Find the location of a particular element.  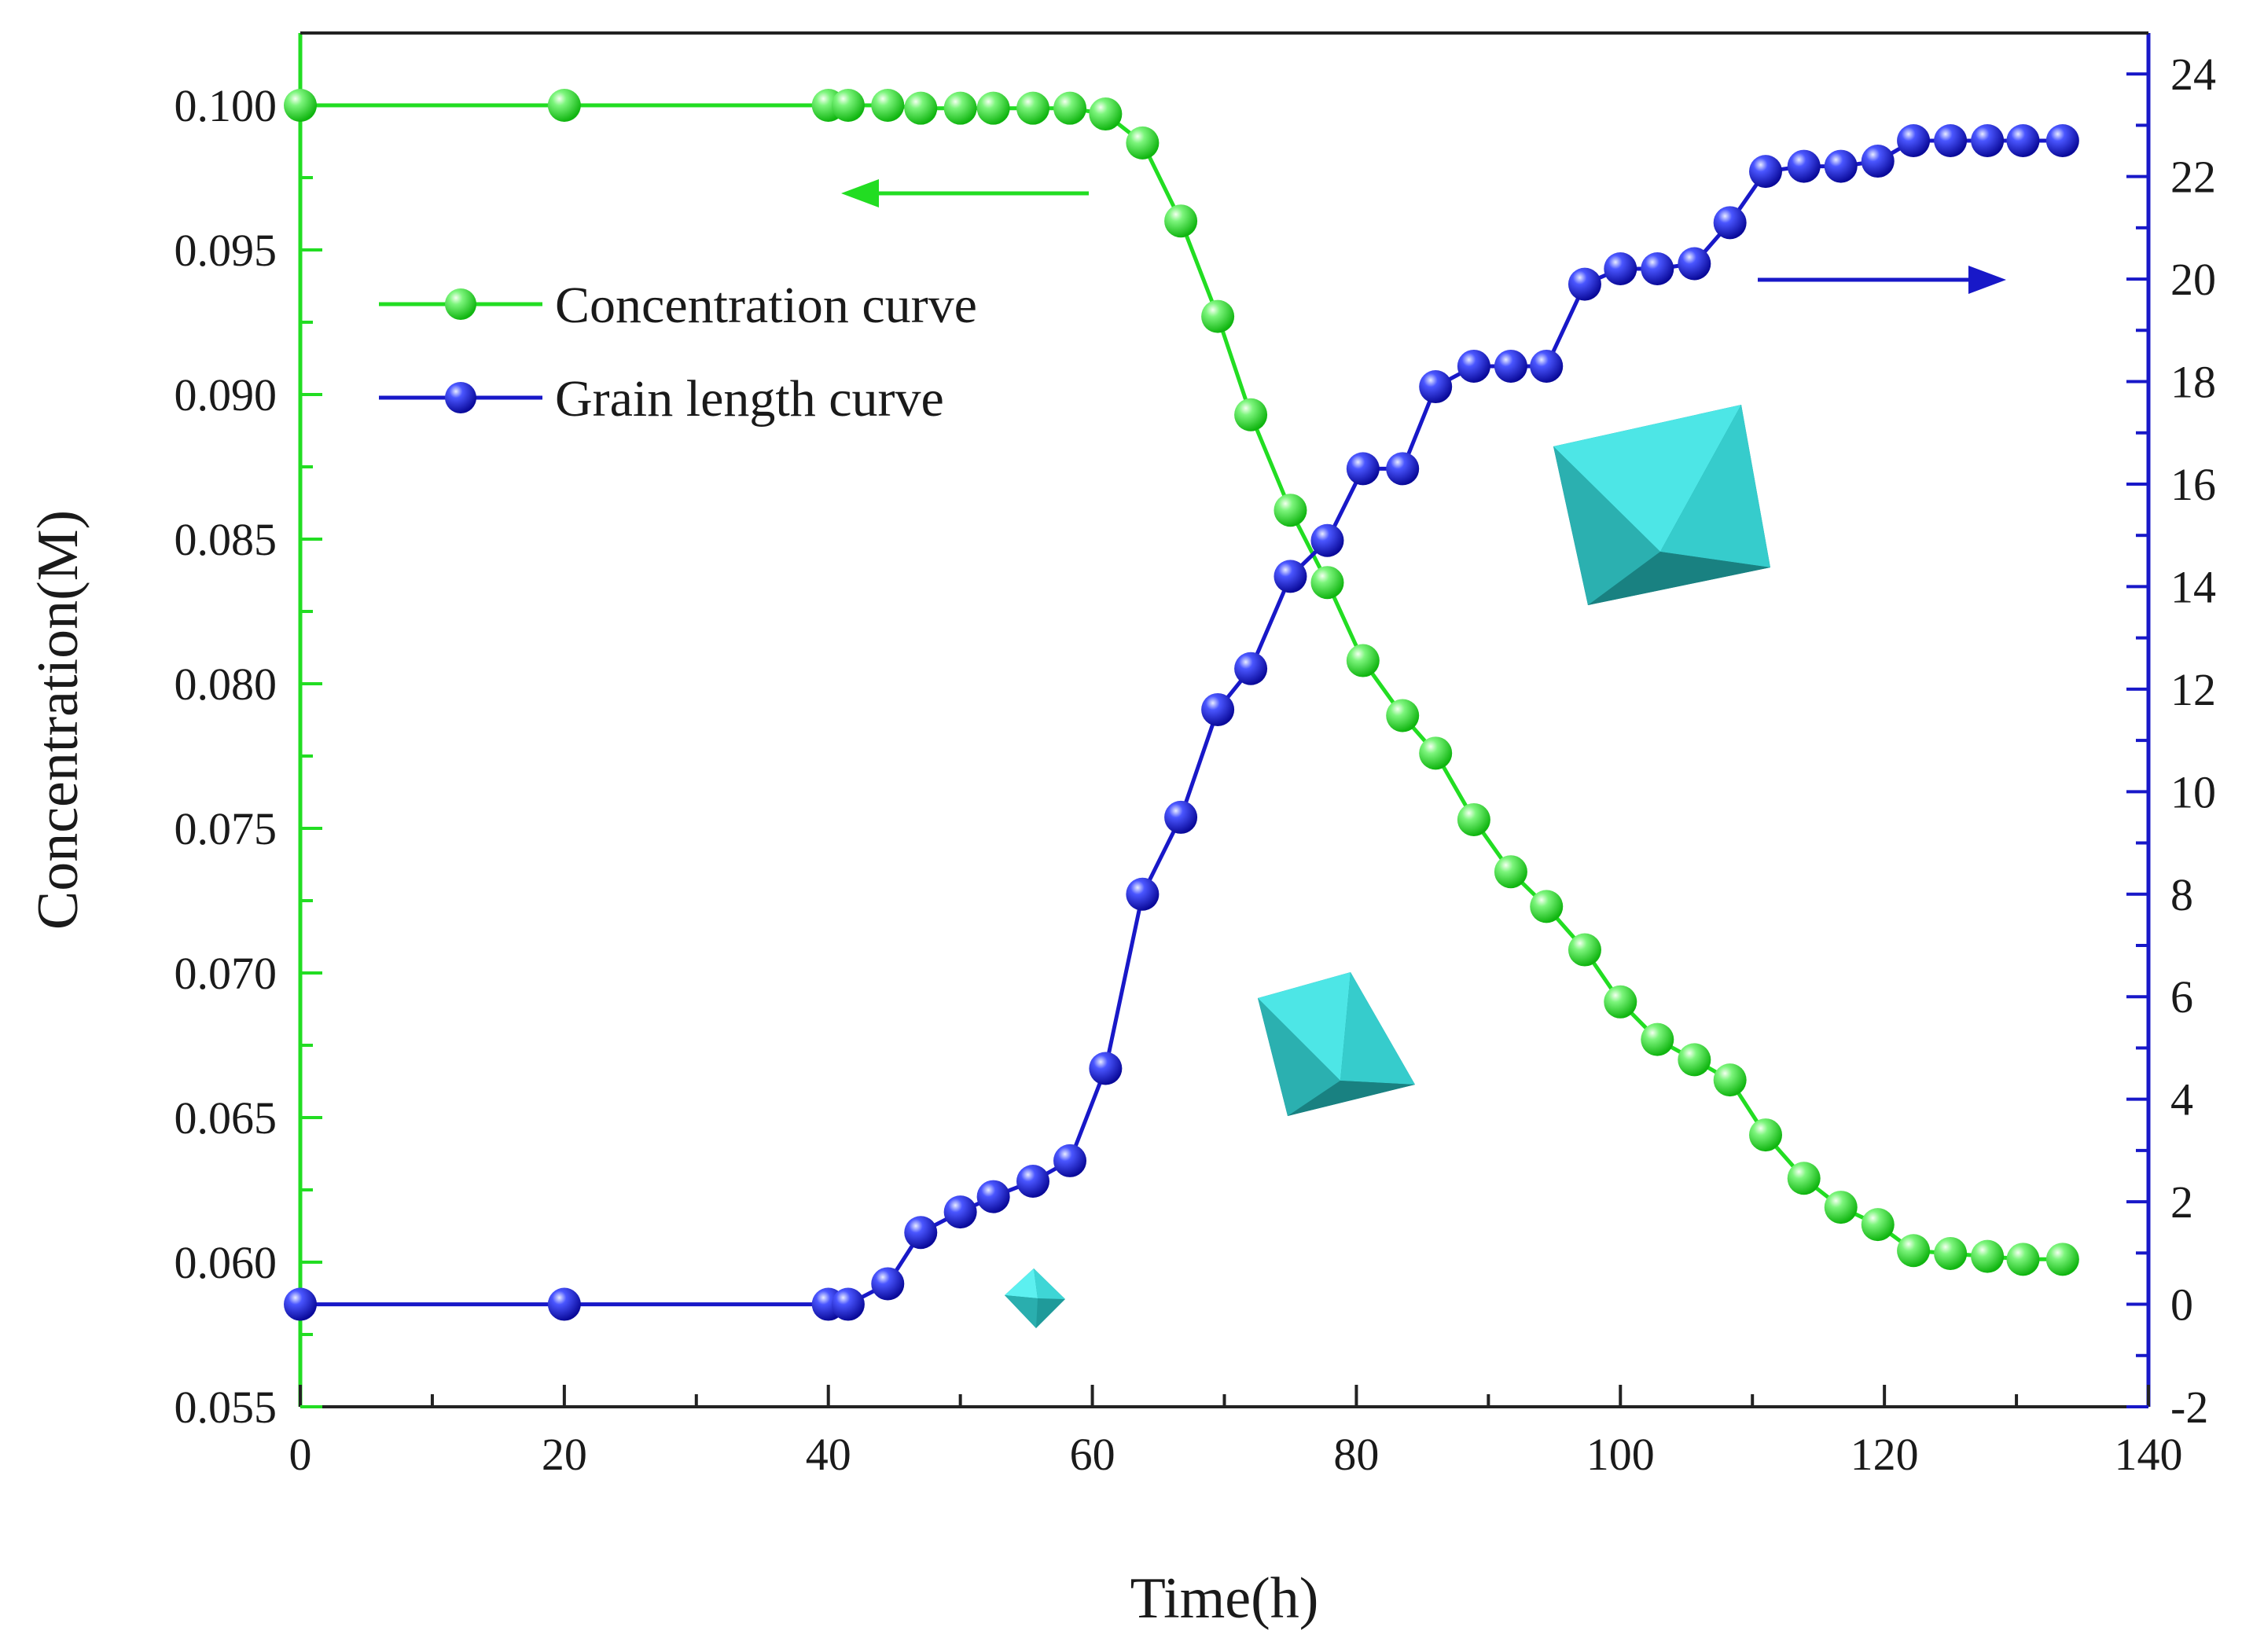

legend-label-concentration: Concentration curve is located at coordinates (766, 306).